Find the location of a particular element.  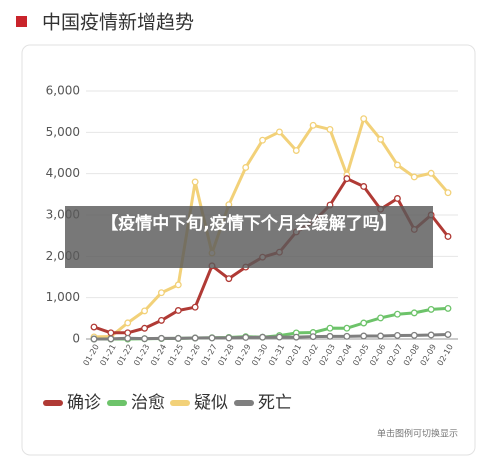

legend-label: 治愈 is located at coordinates (148, 403).